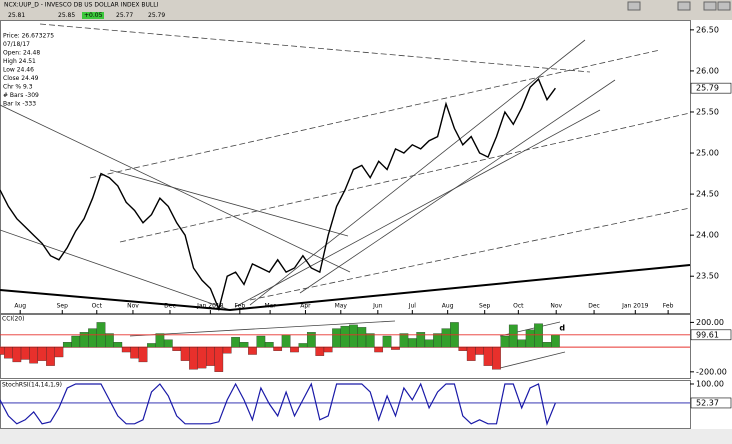  What do you see at coordinates (707, 111) in the screenshot?
I see `y-tick-label: 25.50` at bounding box center [707, 111].